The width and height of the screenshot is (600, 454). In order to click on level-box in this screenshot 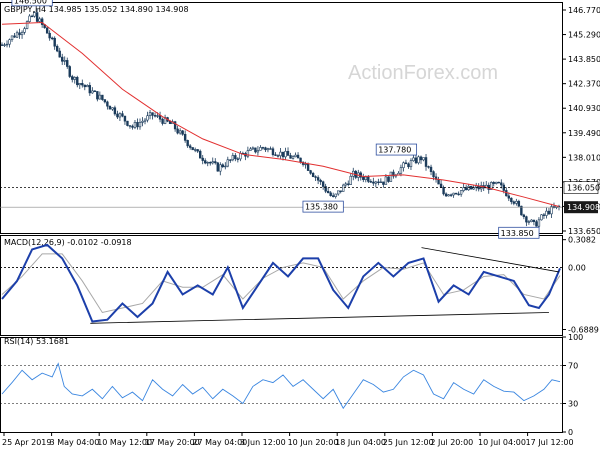, I will do `click(581, 187)`.